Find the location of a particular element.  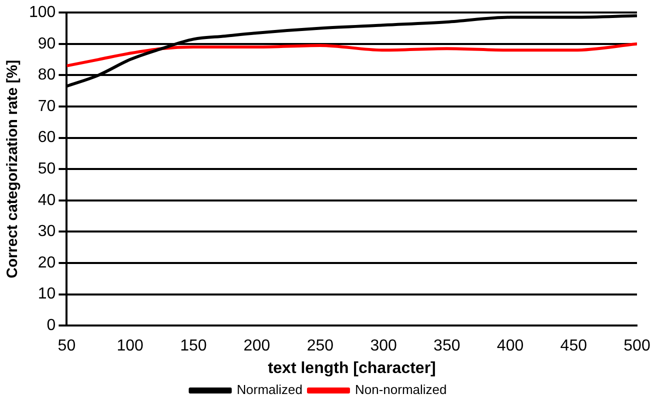

x-tick-label: 450 is located at coordinates (574, 346).